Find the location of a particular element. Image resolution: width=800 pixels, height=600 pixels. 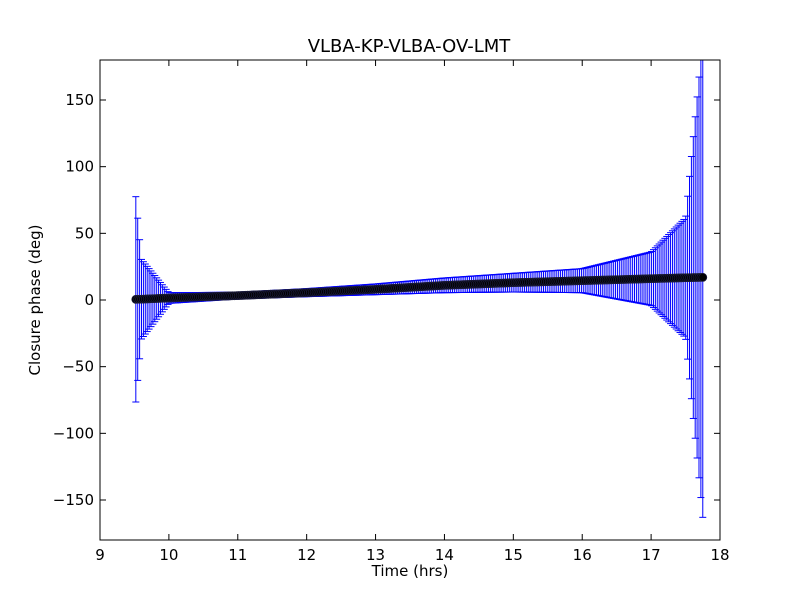

y-tick-label: 100 is located at coordinates (79, 167).